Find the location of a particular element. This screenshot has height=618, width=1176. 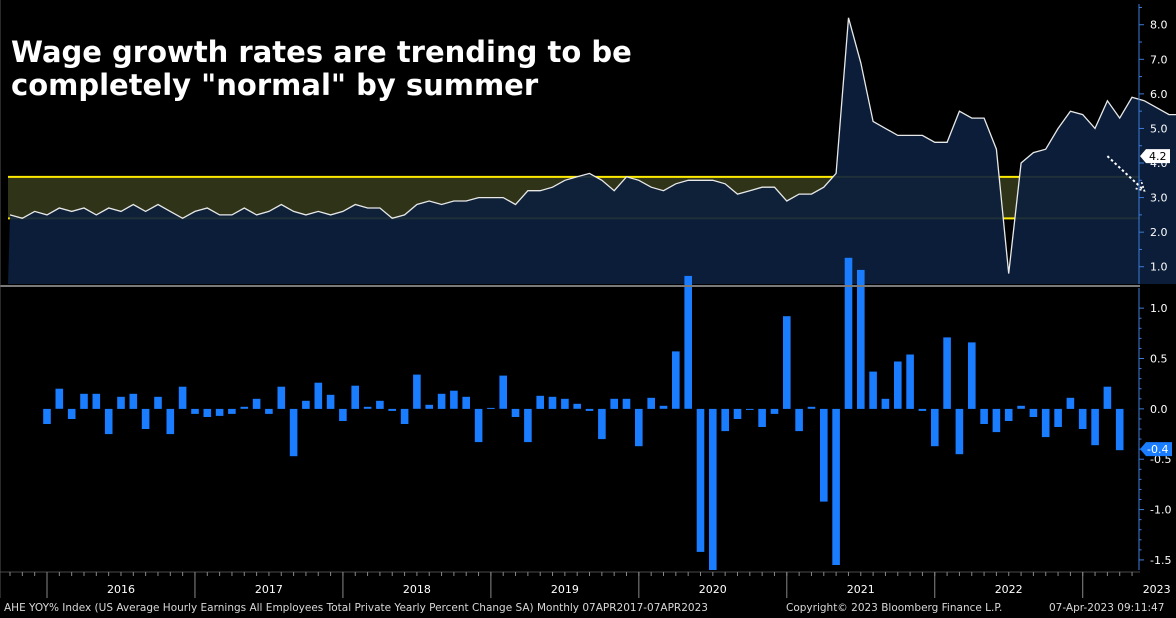

title-line-1: Wage growth rates are trending to be is located at coordinates (321, 52).